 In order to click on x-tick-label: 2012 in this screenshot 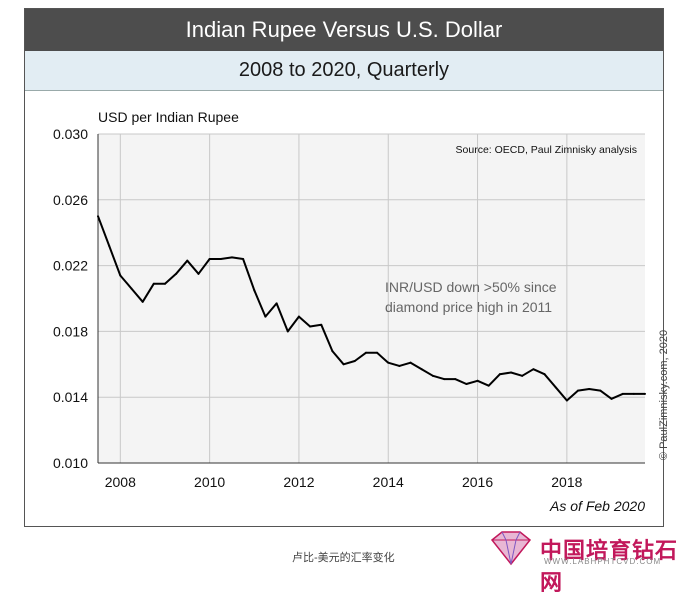, I will do `click(298, 482)`.